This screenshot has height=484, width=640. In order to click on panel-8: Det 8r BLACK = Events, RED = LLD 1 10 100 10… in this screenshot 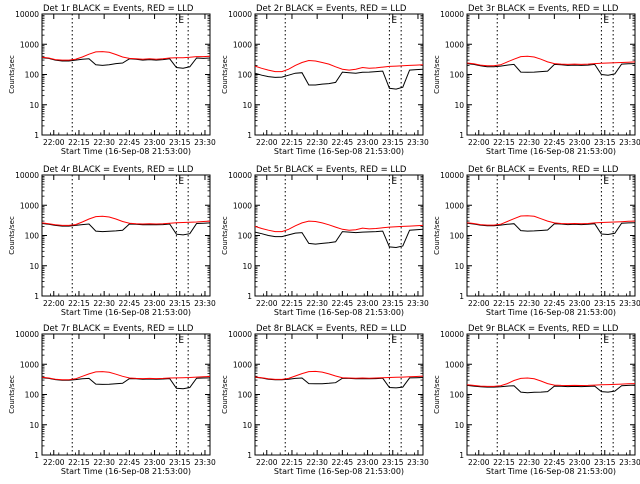, I will do `click(325, 400)`.